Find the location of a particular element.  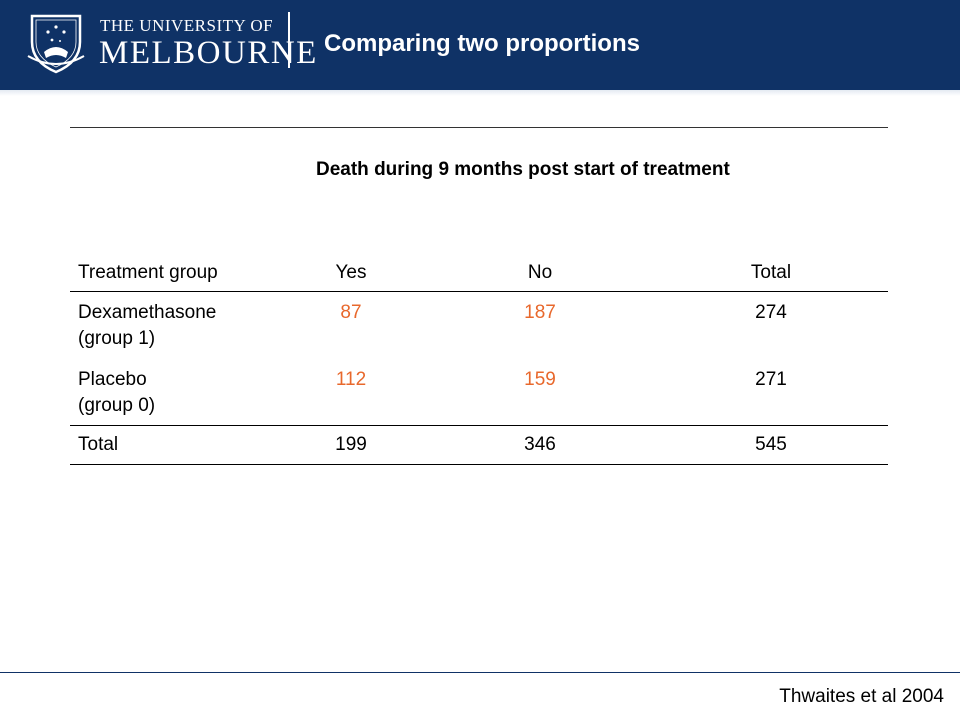

slide-title: Comparing two proportions is located at coordinates (482, 43).